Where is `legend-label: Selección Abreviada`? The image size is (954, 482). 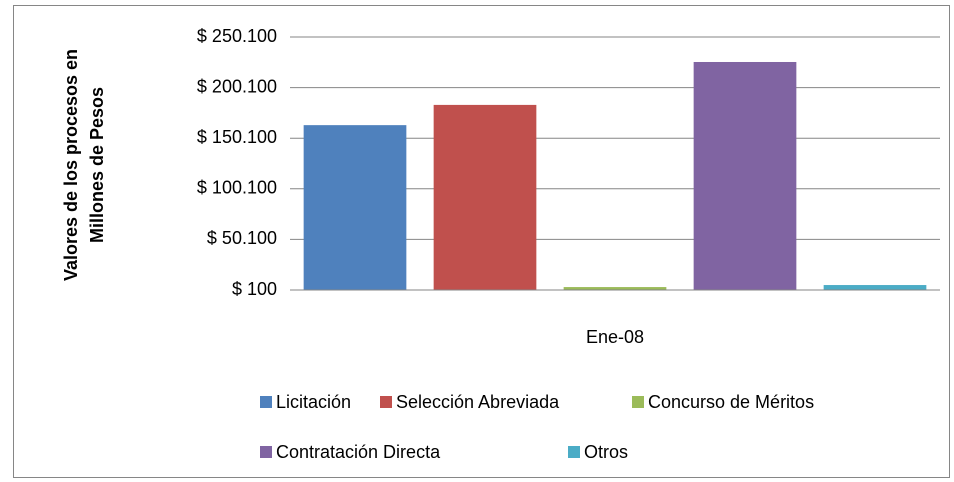 legend-label: Selección Abreviada is located at coordinates (478, 402).